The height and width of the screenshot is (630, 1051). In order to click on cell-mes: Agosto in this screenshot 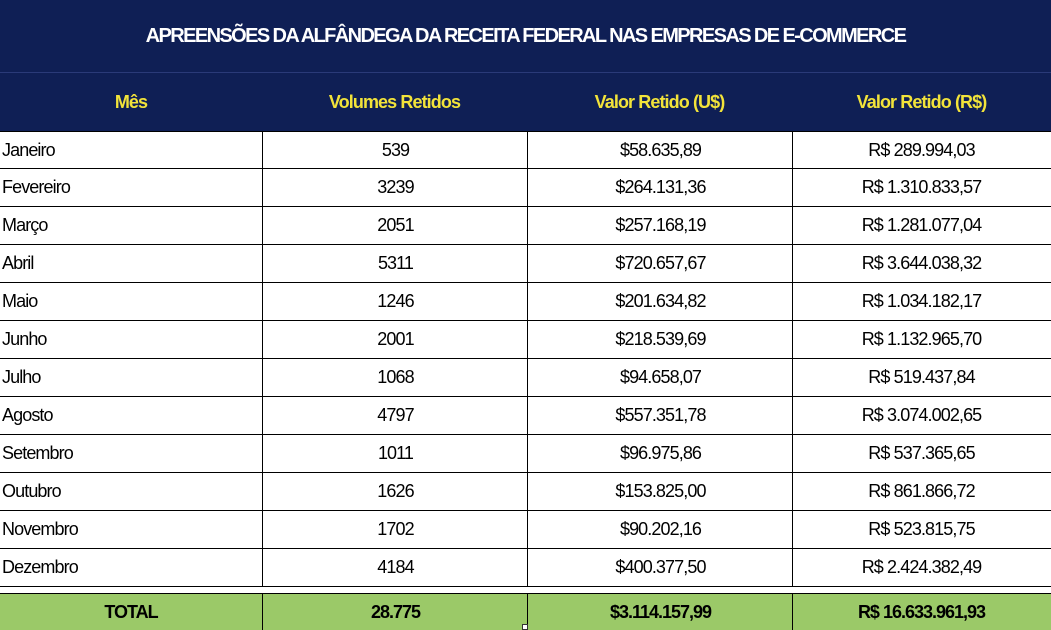, I will do `click(28, 415)`.